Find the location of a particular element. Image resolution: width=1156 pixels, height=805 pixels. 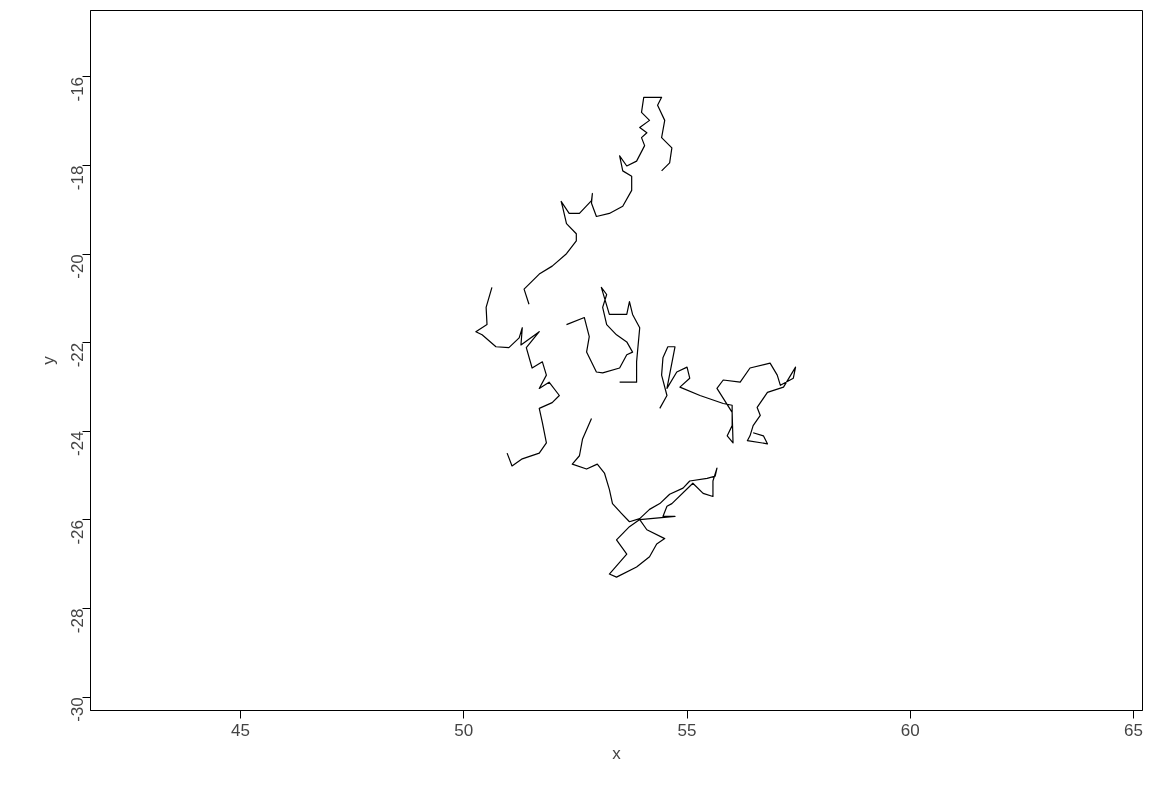

y-tick-label: -26 is located at coordinates (78, 532).